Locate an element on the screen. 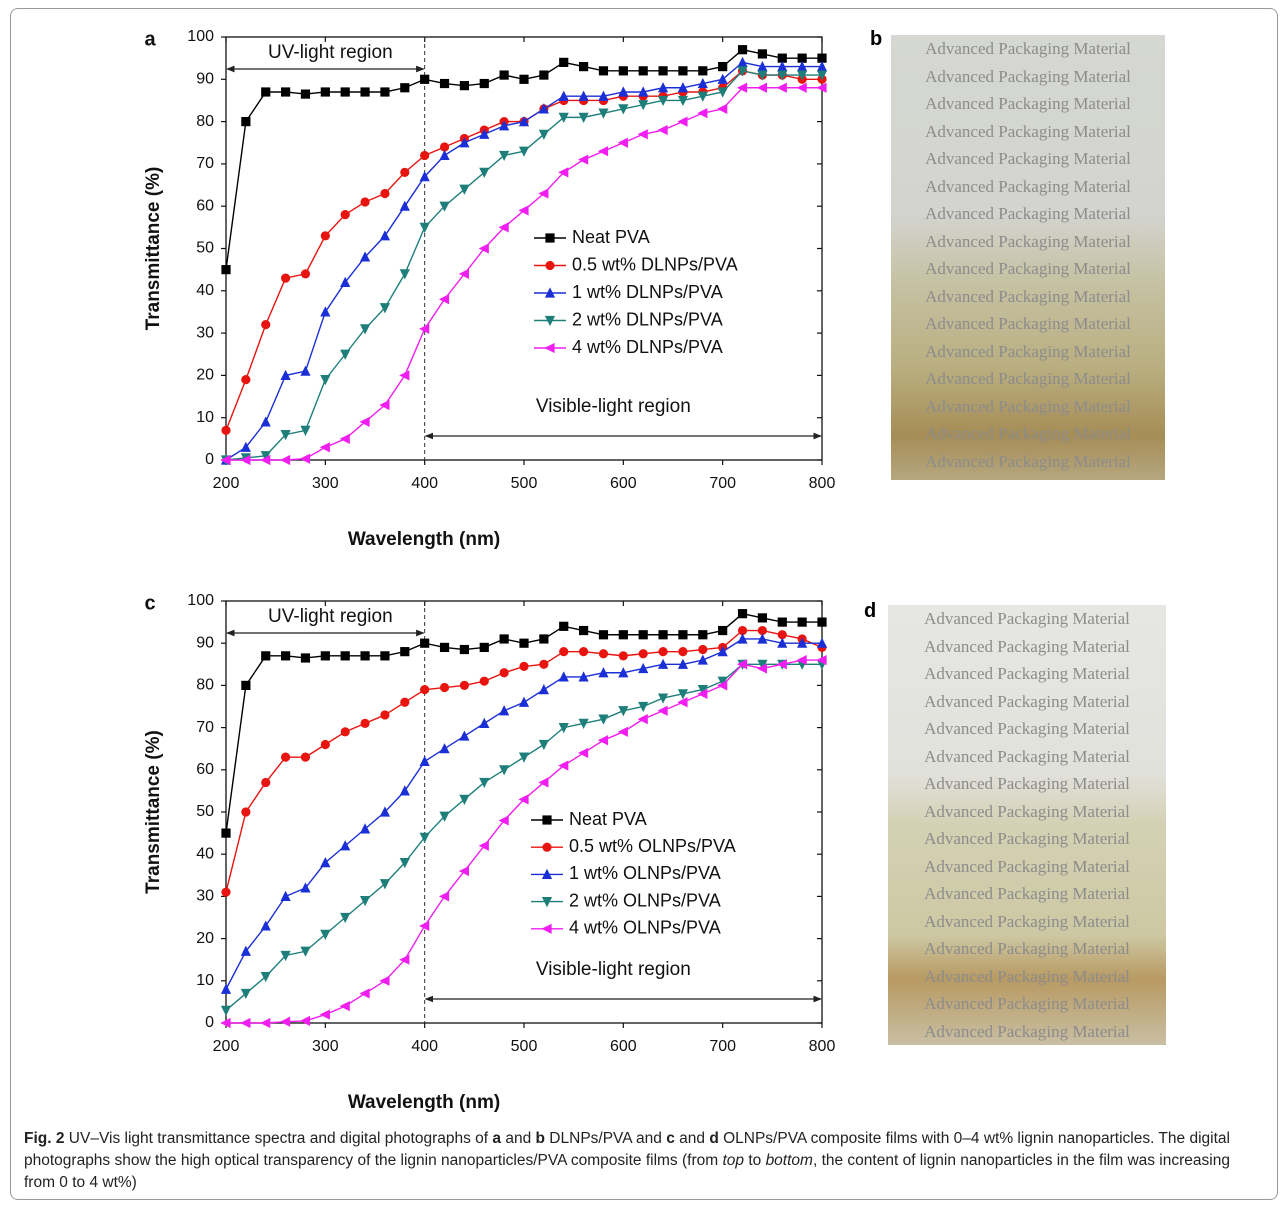 The height and width of the screenshot is (1209, 1287). caption-text: bottom is located at coordinates (789, 1160).